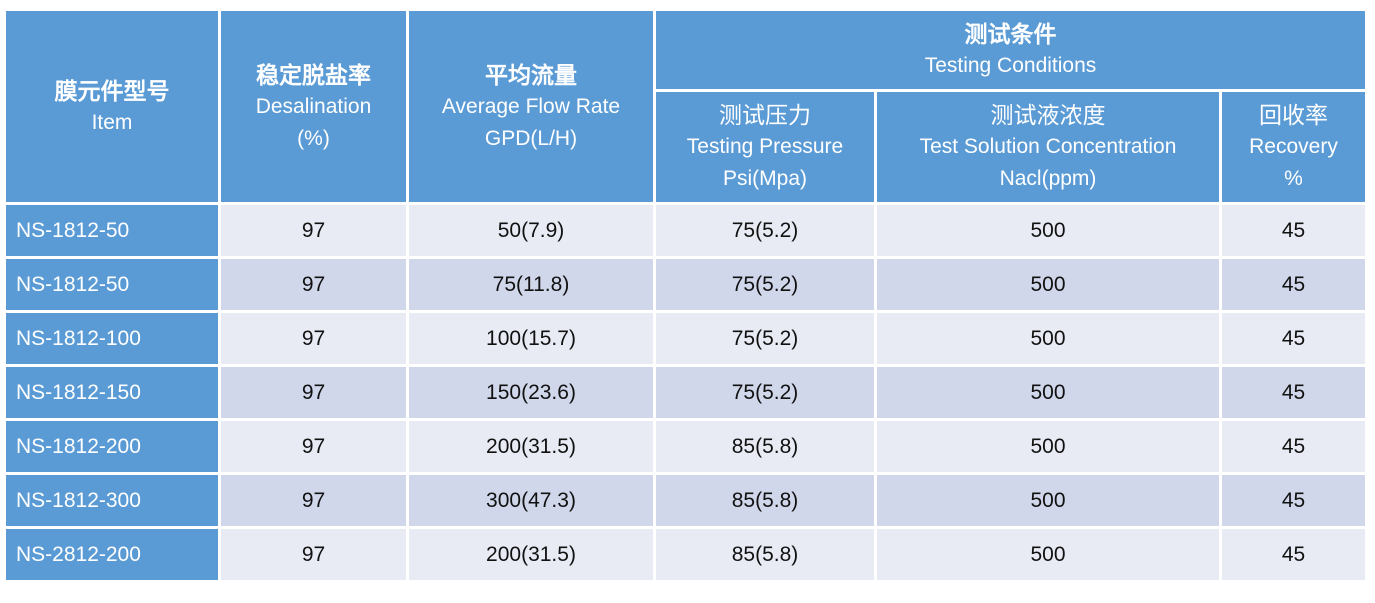  I want to click on table-row: NS-1812-200 97 200(31.5) 85(5.8) 500 45, so click(685, 446).